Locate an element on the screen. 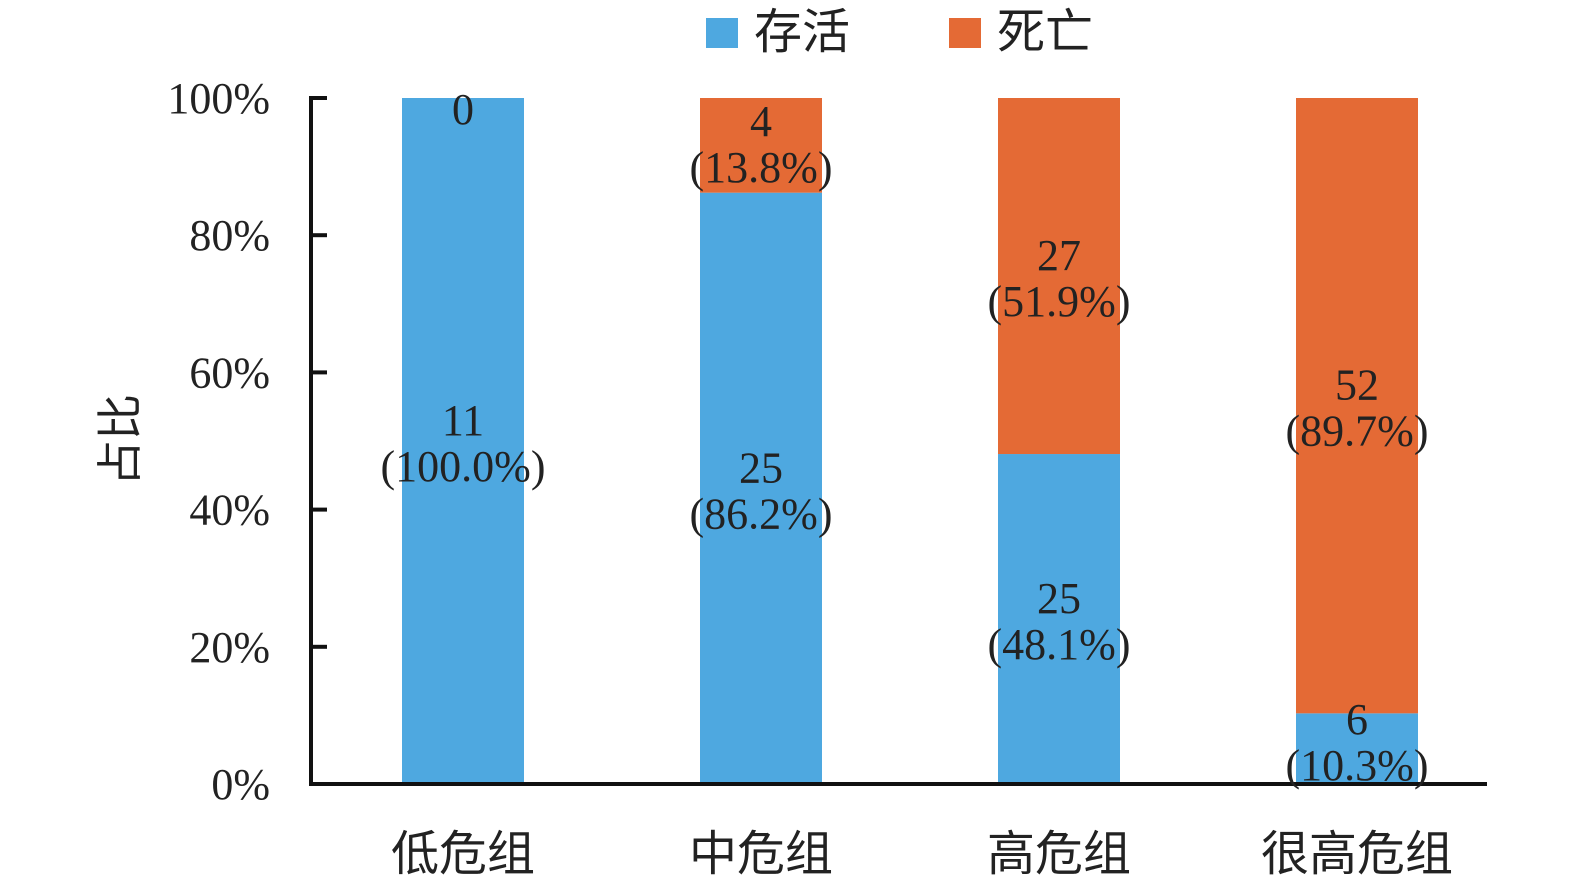 The width and height of the screenshot is (1575, 892). data-label-percent: (10.3%) is located at coordinates (1357, 765).